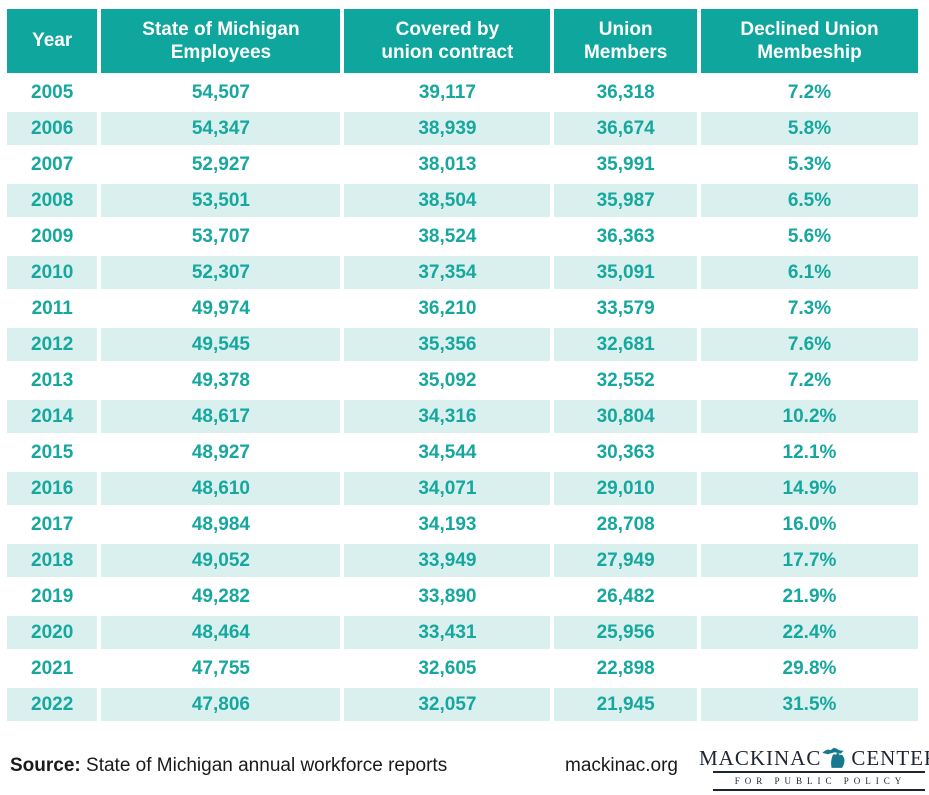 This screenshot has width=929, height=795. I want to click on michigan-state-icon, so click(833, 757).